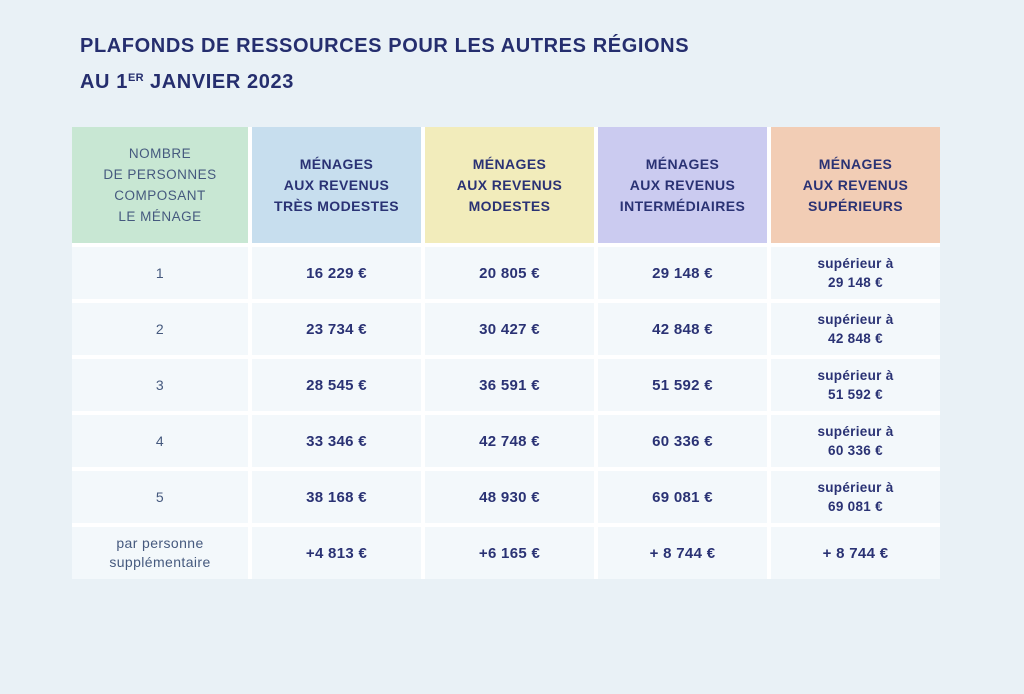 The height and width of the screenshot is (694, 1024). Describe the element at coordinates (509, 553) in the screenshot. I see `value-cell: +6 165 €` at that location.